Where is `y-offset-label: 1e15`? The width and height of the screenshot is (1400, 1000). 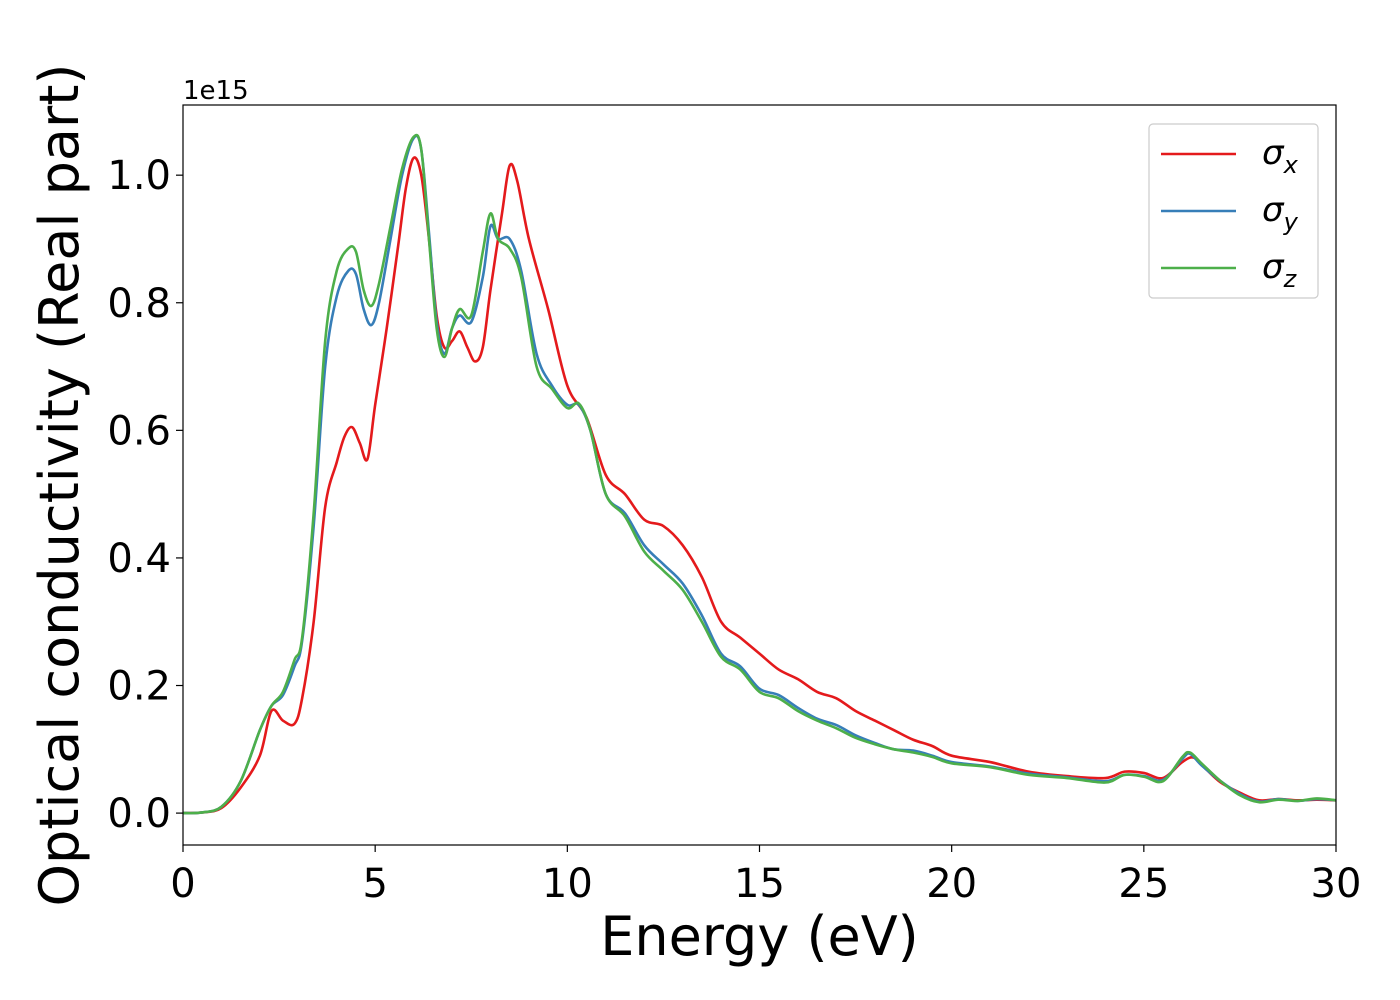
y-offset-label: 1e15 is located at coordinates (216, 91).